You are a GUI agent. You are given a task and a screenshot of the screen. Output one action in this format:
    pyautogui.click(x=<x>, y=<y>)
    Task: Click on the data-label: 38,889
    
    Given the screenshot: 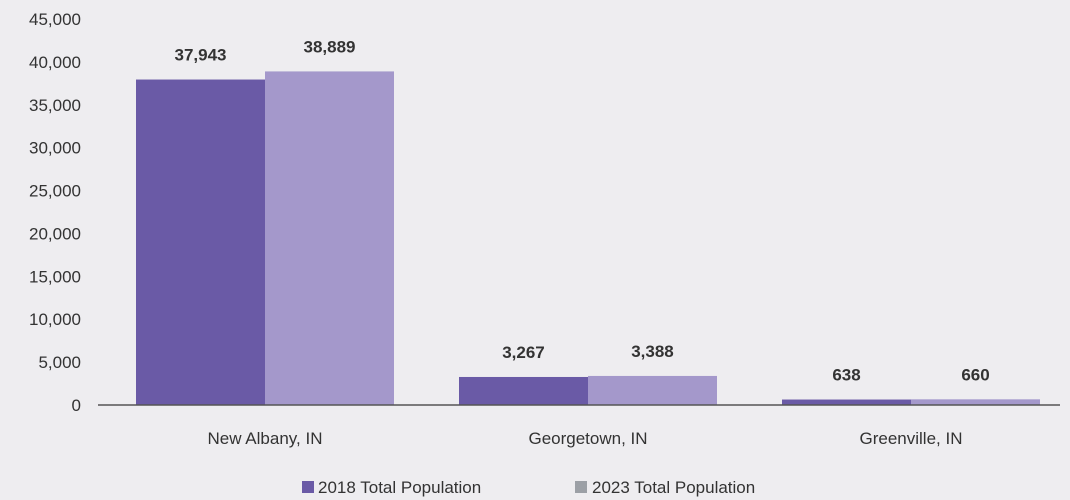 What is the action you would take?
    pyautogui.click(x=330, y=46)
    